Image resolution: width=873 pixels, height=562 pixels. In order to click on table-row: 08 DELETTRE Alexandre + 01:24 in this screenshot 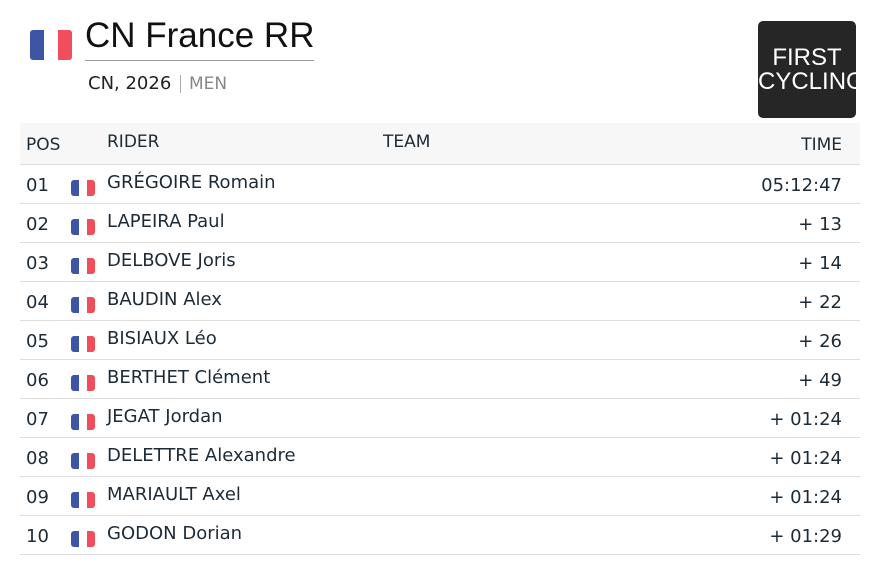, I will do `click(440, 457)`.